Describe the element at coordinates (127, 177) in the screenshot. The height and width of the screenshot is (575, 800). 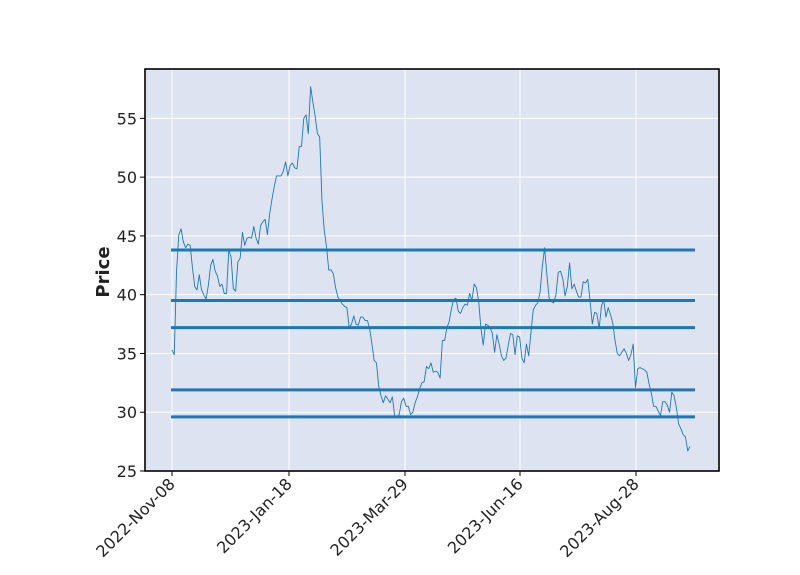
I see `y-tick-label-5: 50` at that location.